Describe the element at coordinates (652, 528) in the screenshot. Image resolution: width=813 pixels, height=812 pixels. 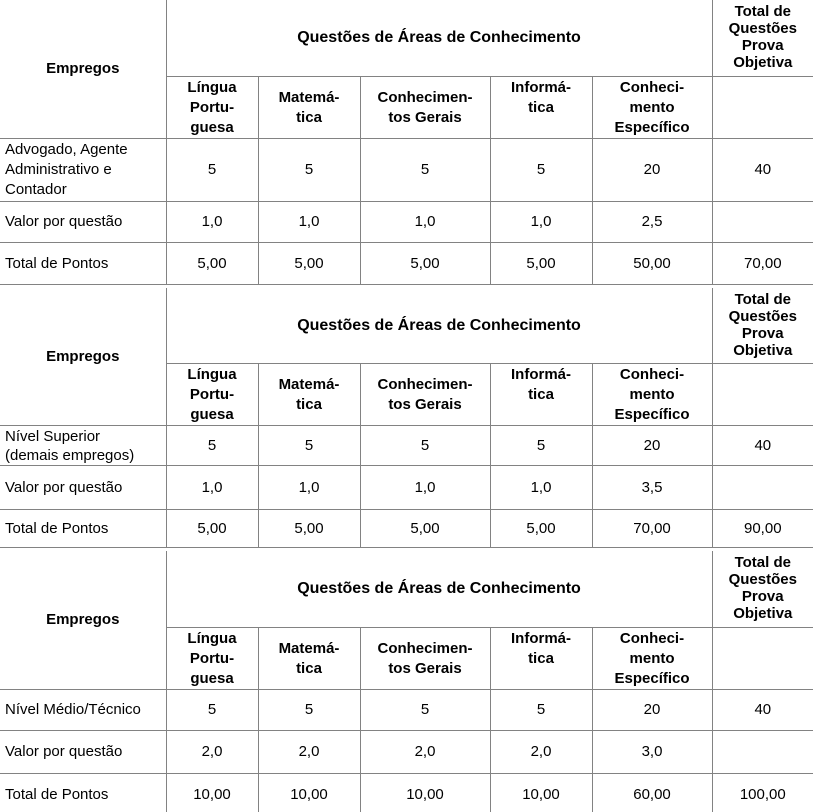
I see `pontos-cell: 70,00` at that location.